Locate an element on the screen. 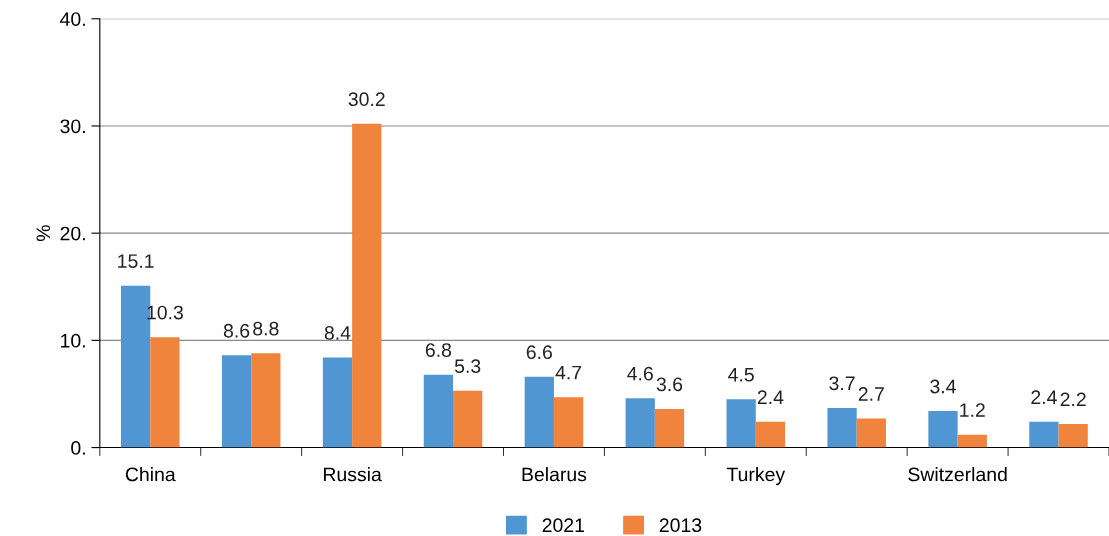  data-label: 3.4 is located at coordinates (943, 386).